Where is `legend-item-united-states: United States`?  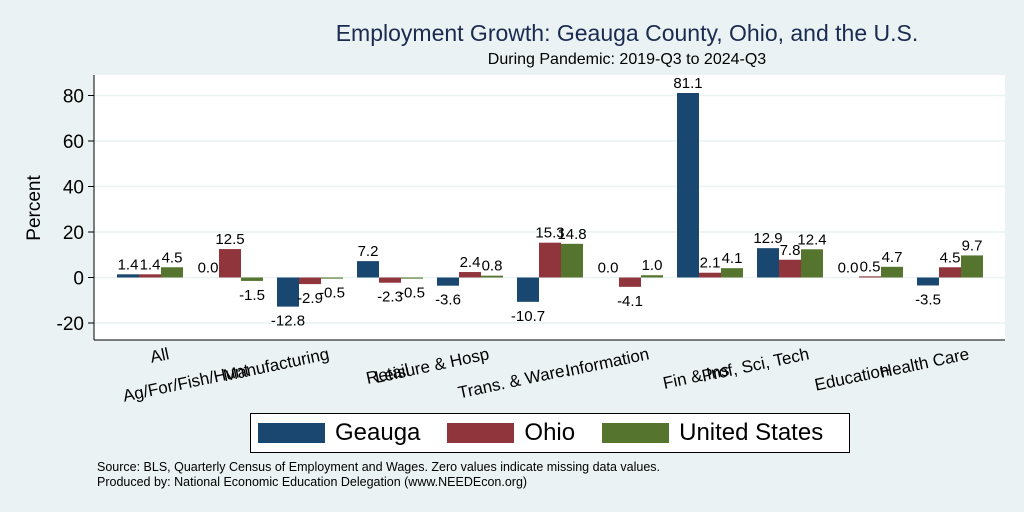
legend-item-united-states: United States is located at coordinates (719, 433).